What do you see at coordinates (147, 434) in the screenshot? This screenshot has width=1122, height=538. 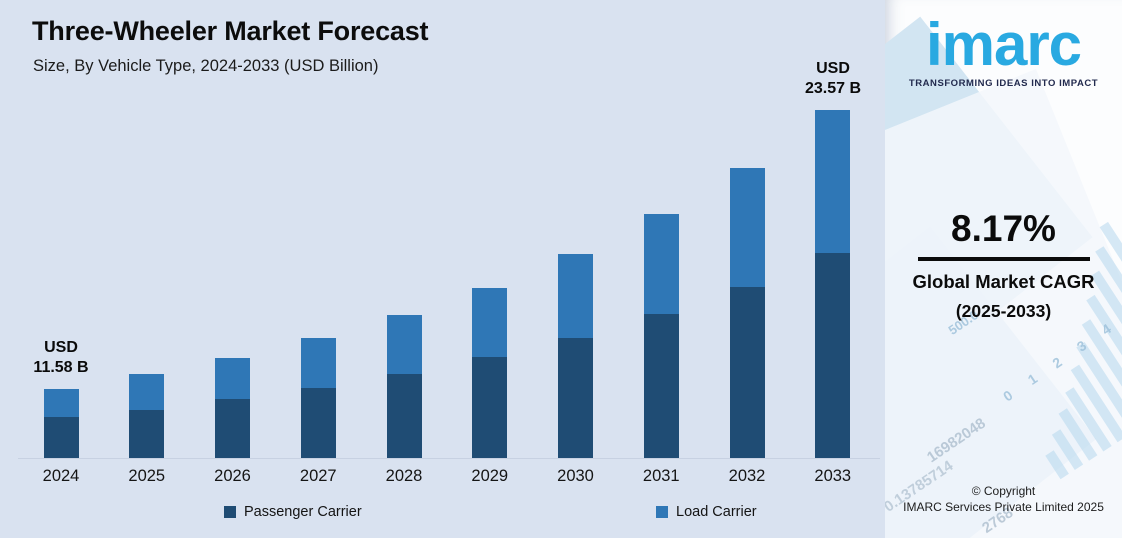 I see `bar-2025-passenger-carrier-segment` at bounding box center [147, 434].